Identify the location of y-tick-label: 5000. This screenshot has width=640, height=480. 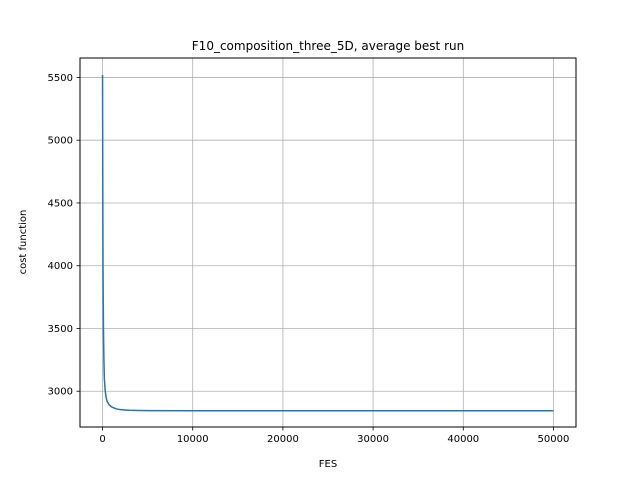
(60, 141).